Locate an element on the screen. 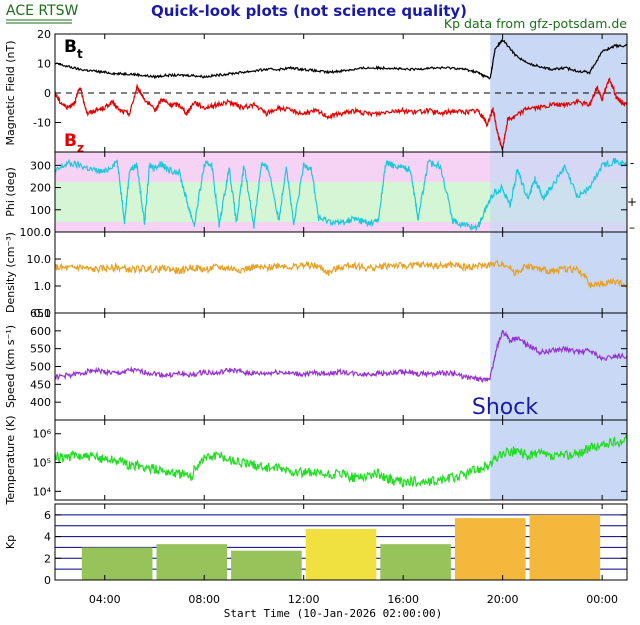 This screenshot has width=640, height=625. x-axis-label: Start Time (10-Jan-2026 02:00:00) is located at coordinates (333, 613).